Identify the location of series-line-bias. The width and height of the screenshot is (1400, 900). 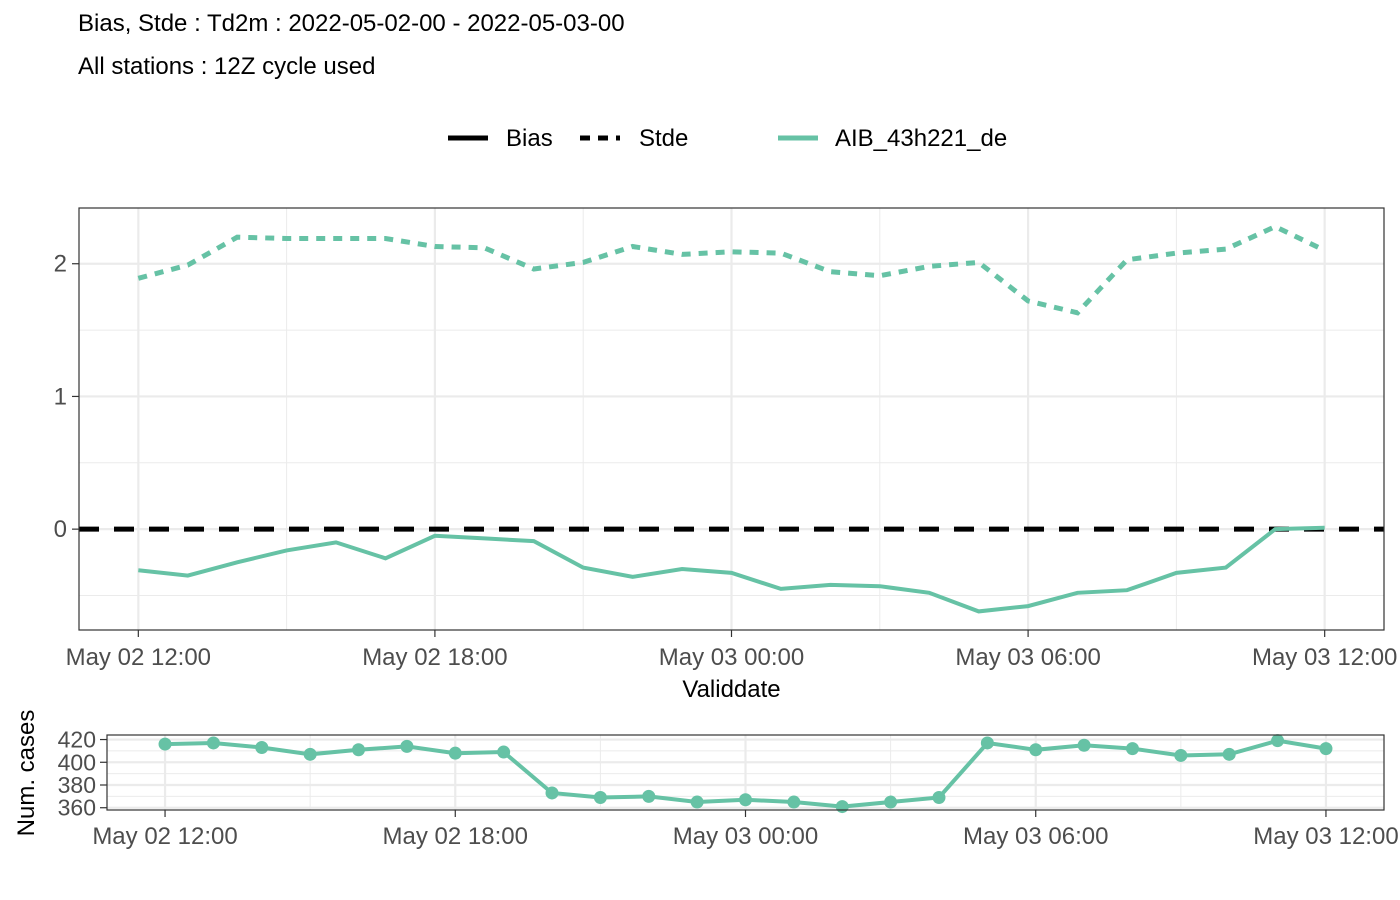
(731, 569).